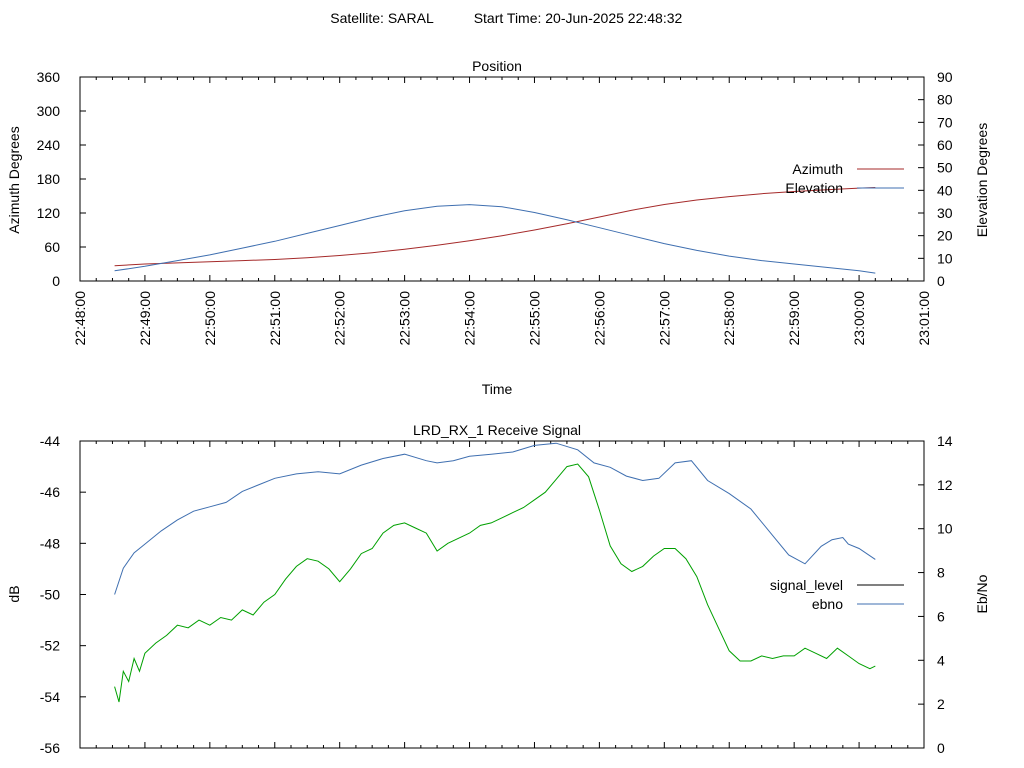 The image size is (1024, 768). I want to click on position-chart-xlabel: Time, so click(497, 389).